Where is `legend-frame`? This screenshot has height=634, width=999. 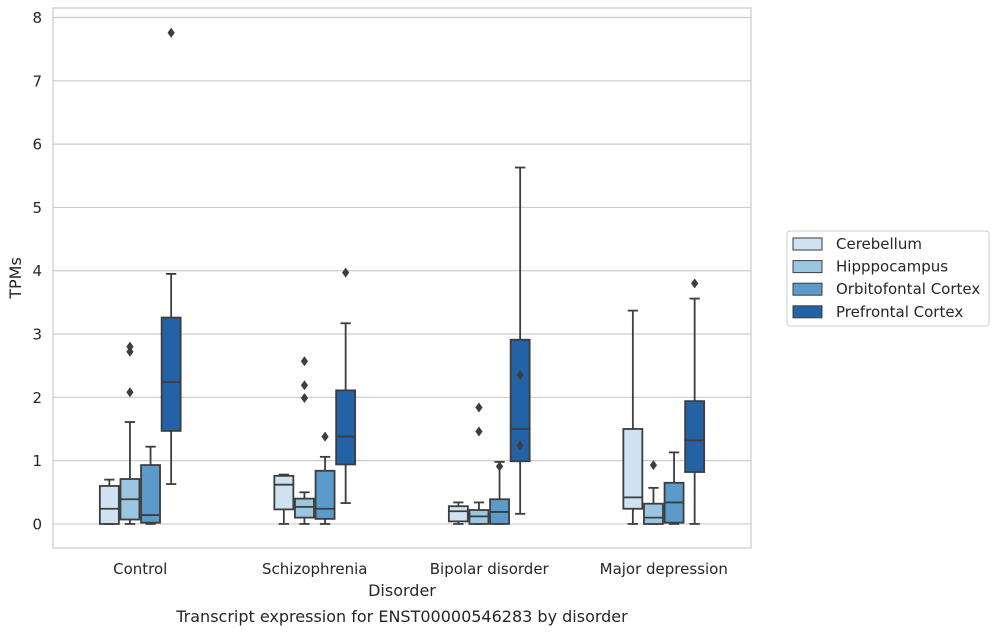 legend-frame is located at coordinates (888, 278).